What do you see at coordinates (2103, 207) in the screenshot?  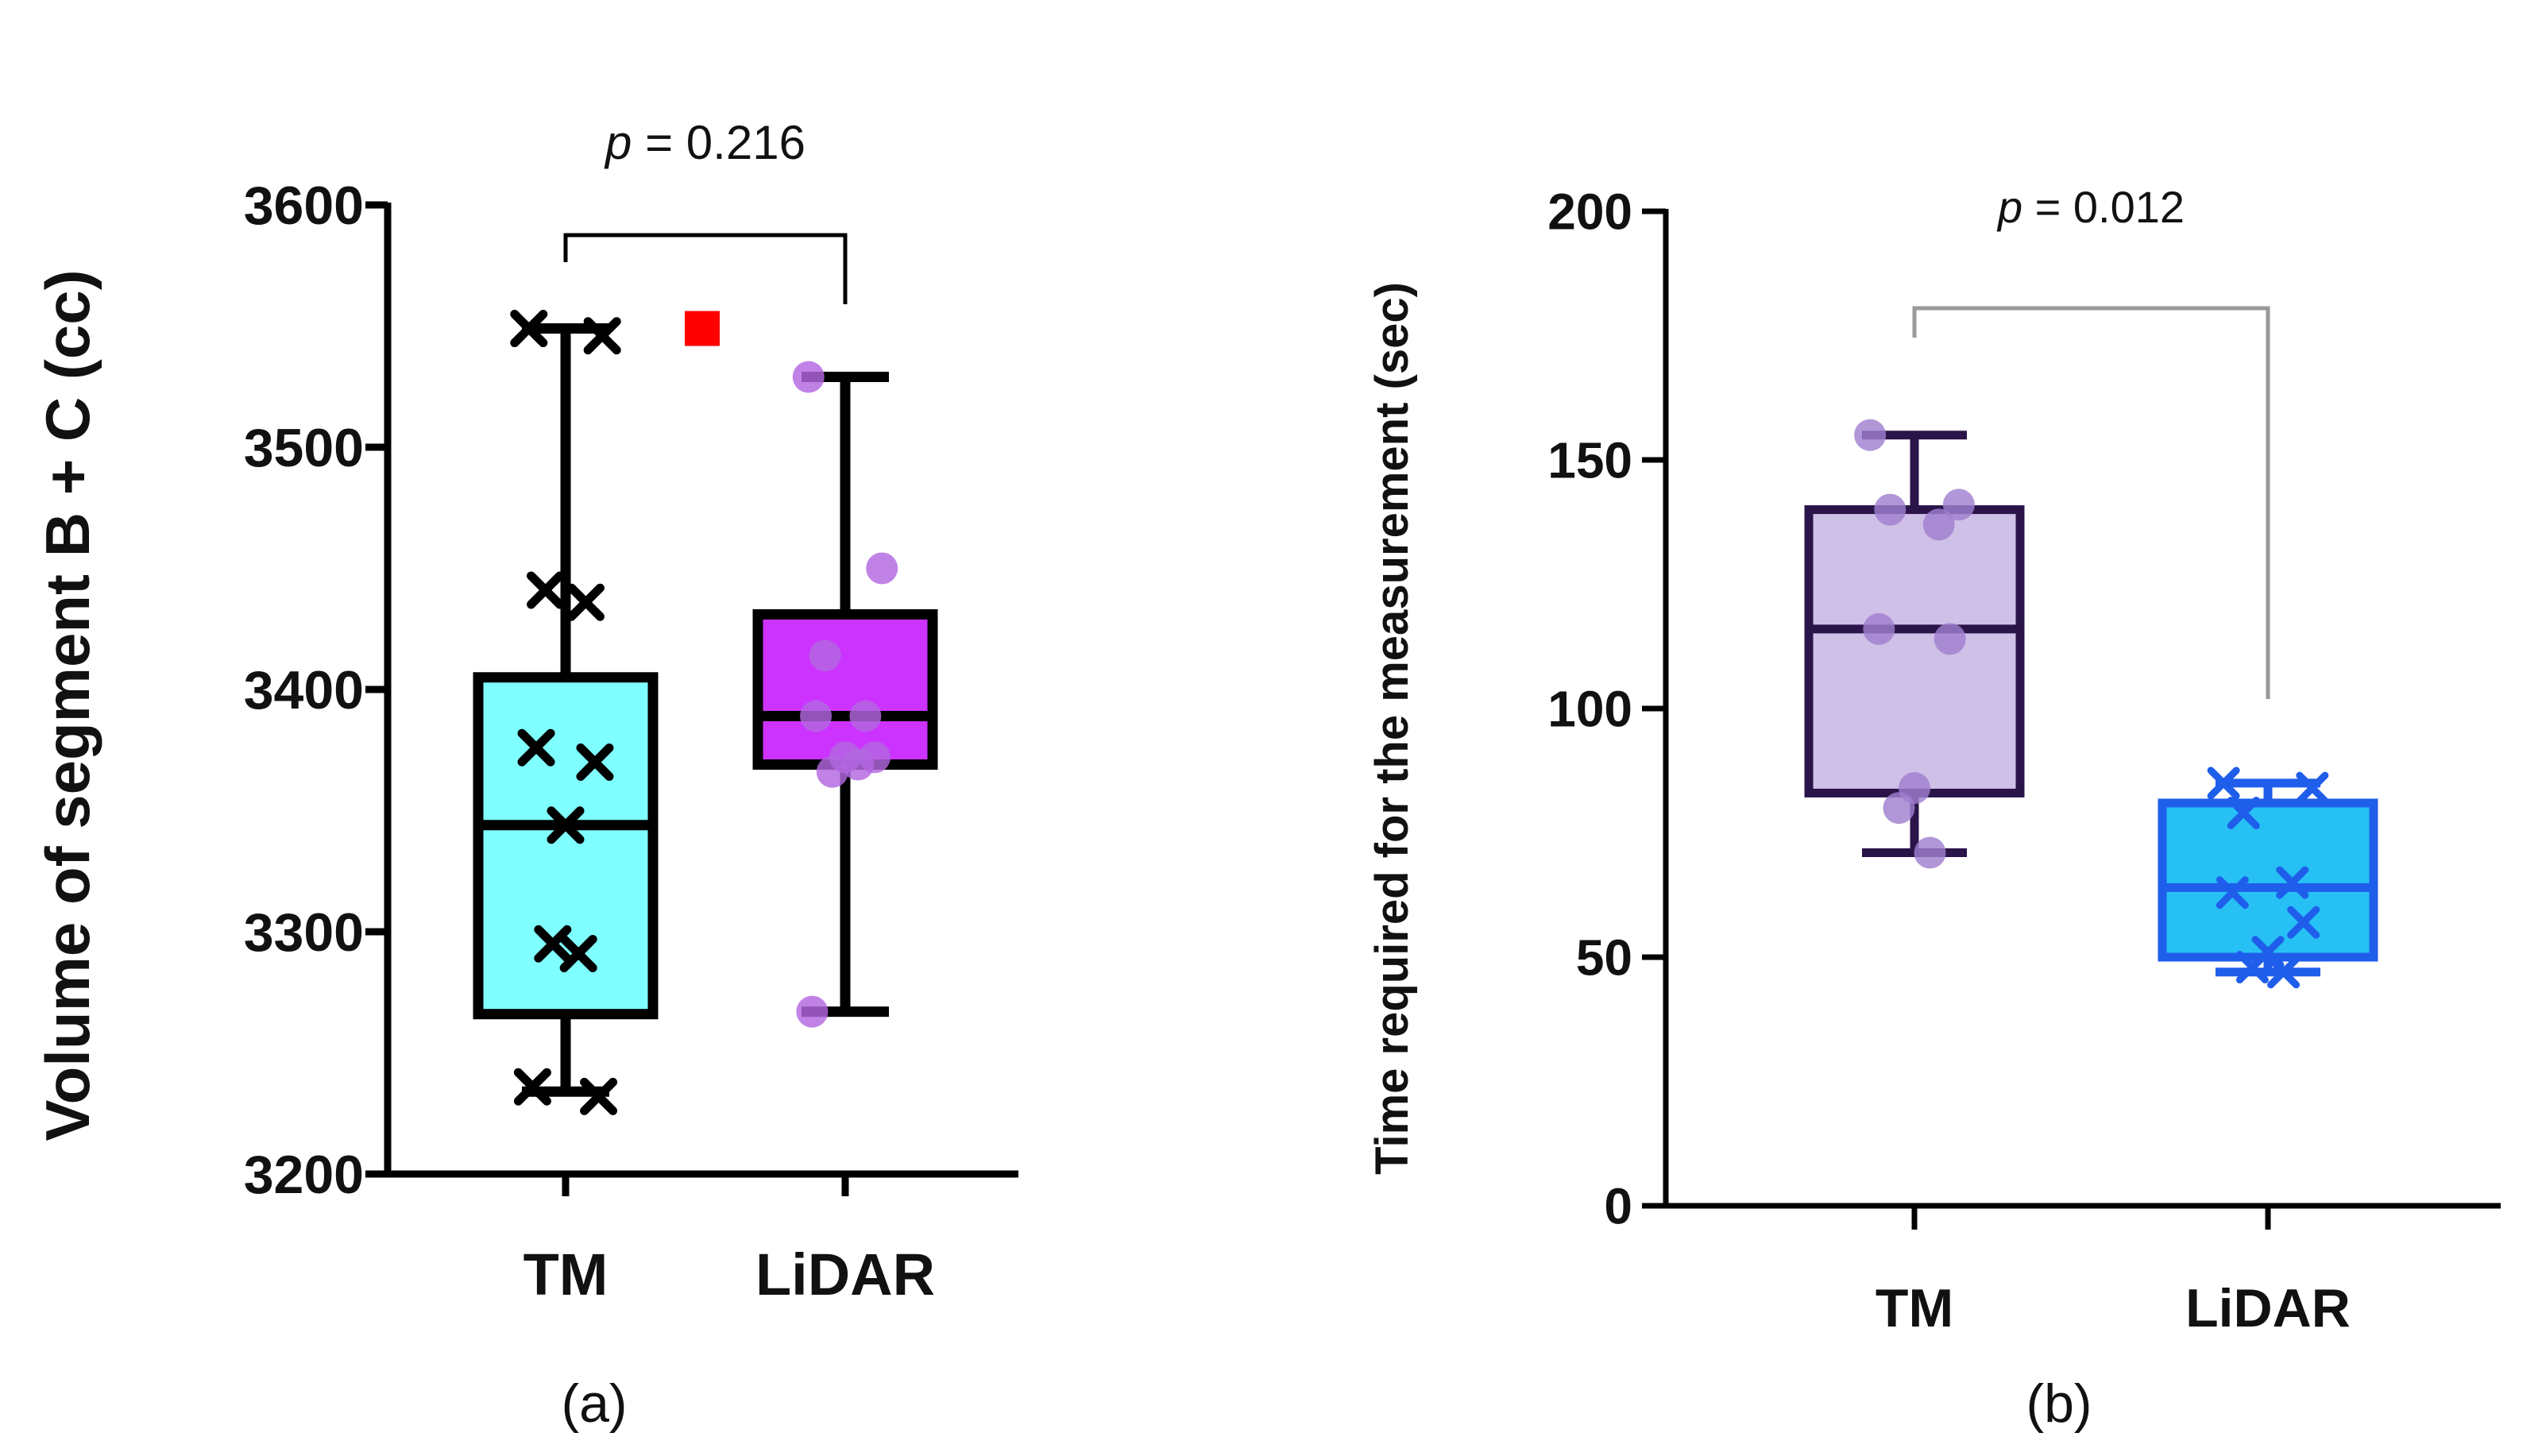 I see `p-value-text: = 0.012` at bounding box center [2103, 207].